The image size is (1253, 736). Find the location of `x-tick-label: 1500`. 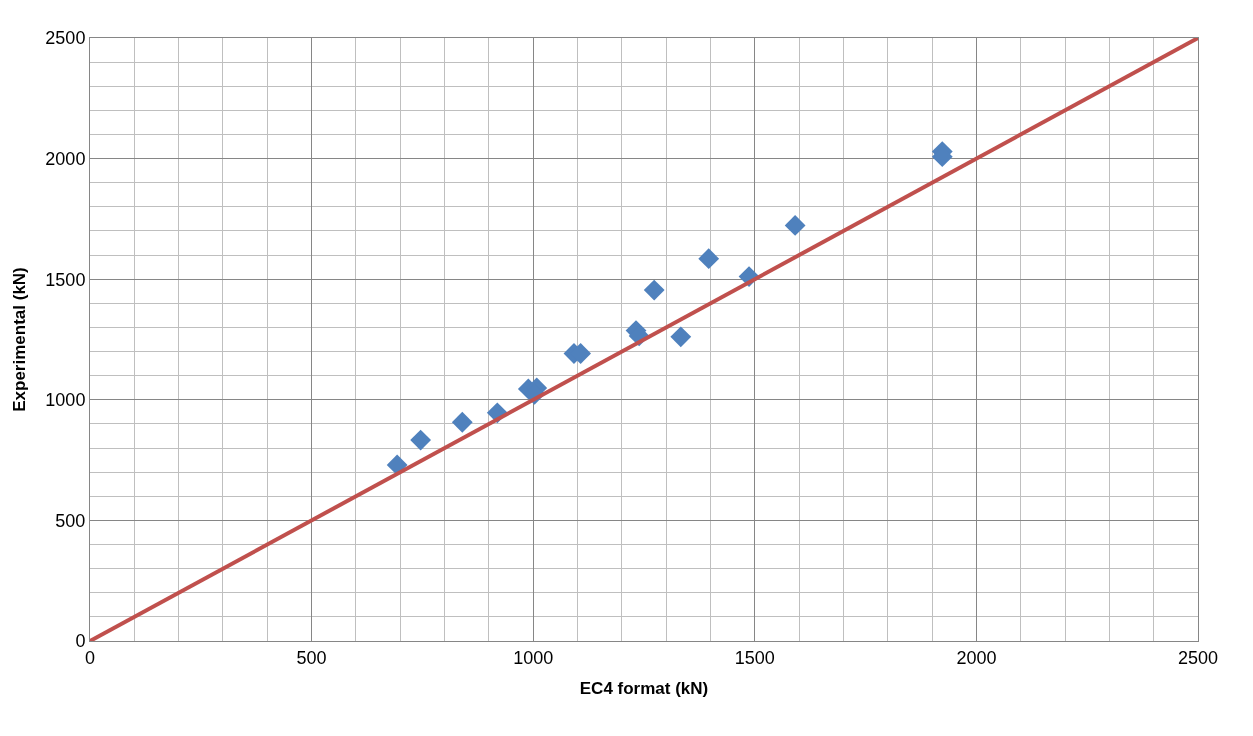

x-tick-label: 1500 is located at coordinates (754, 657).